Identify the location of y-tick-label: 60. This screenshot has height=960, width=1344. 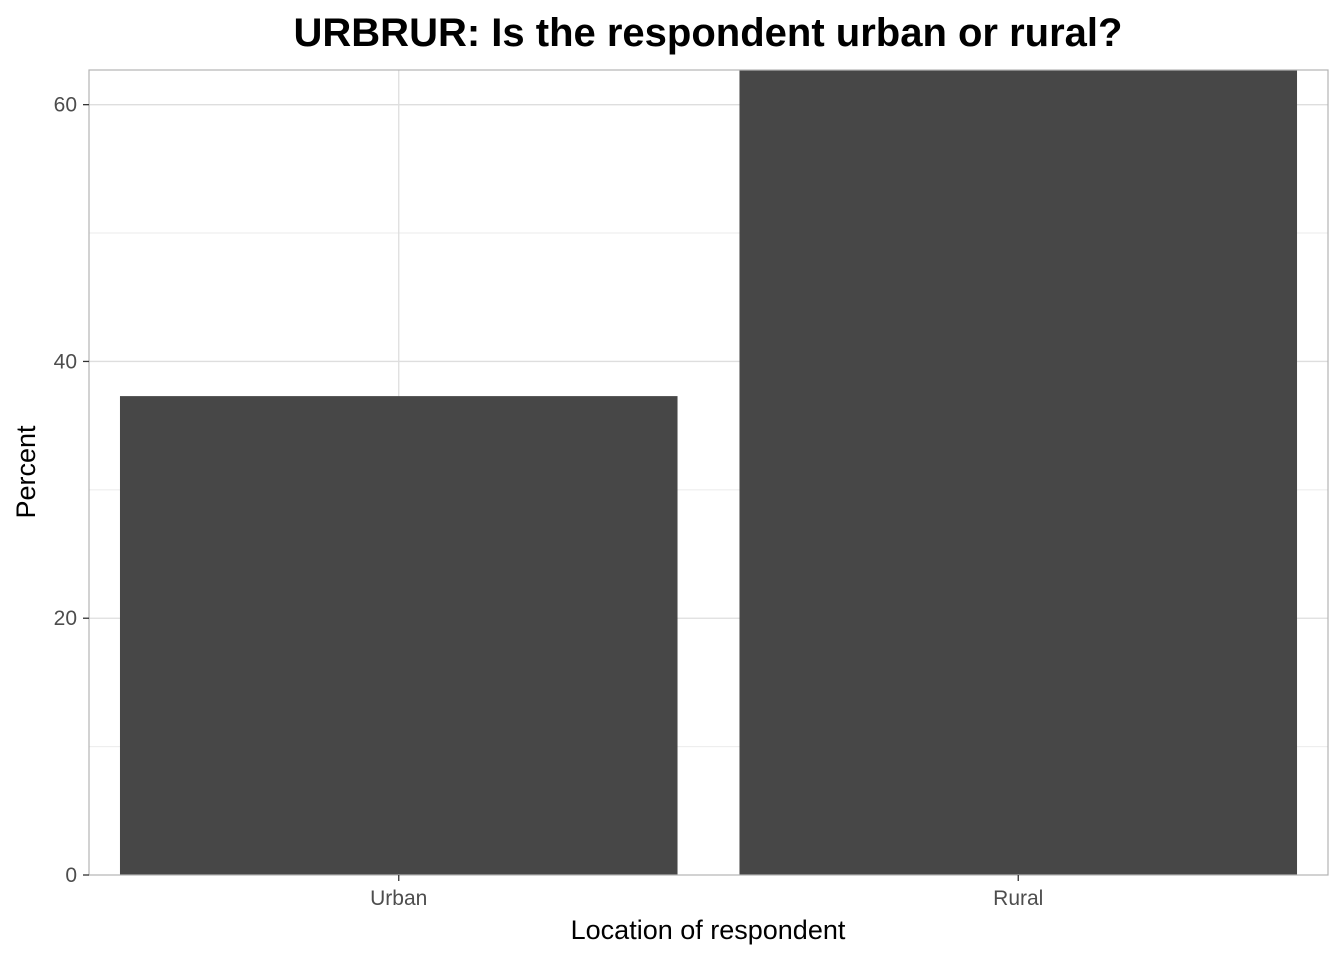
(65, 105).